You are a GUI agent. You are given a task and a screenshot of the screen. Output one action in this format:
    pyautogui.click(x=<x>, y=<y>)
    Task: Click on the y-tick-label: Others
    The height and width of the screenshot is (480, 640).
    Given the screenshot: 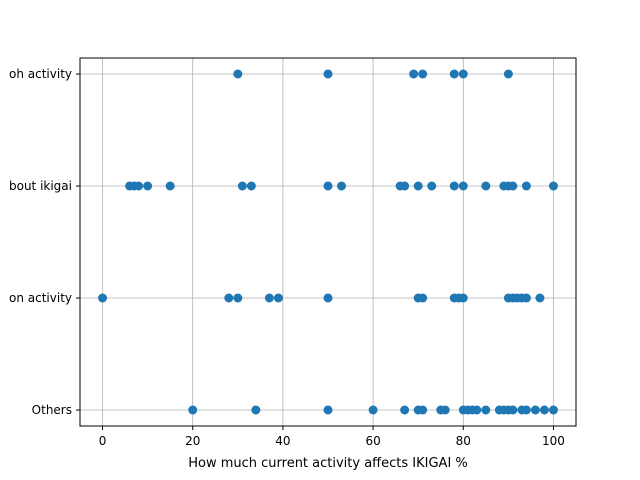 What is the action you would take?
    pyautogui.click(x=52, y=410)
    